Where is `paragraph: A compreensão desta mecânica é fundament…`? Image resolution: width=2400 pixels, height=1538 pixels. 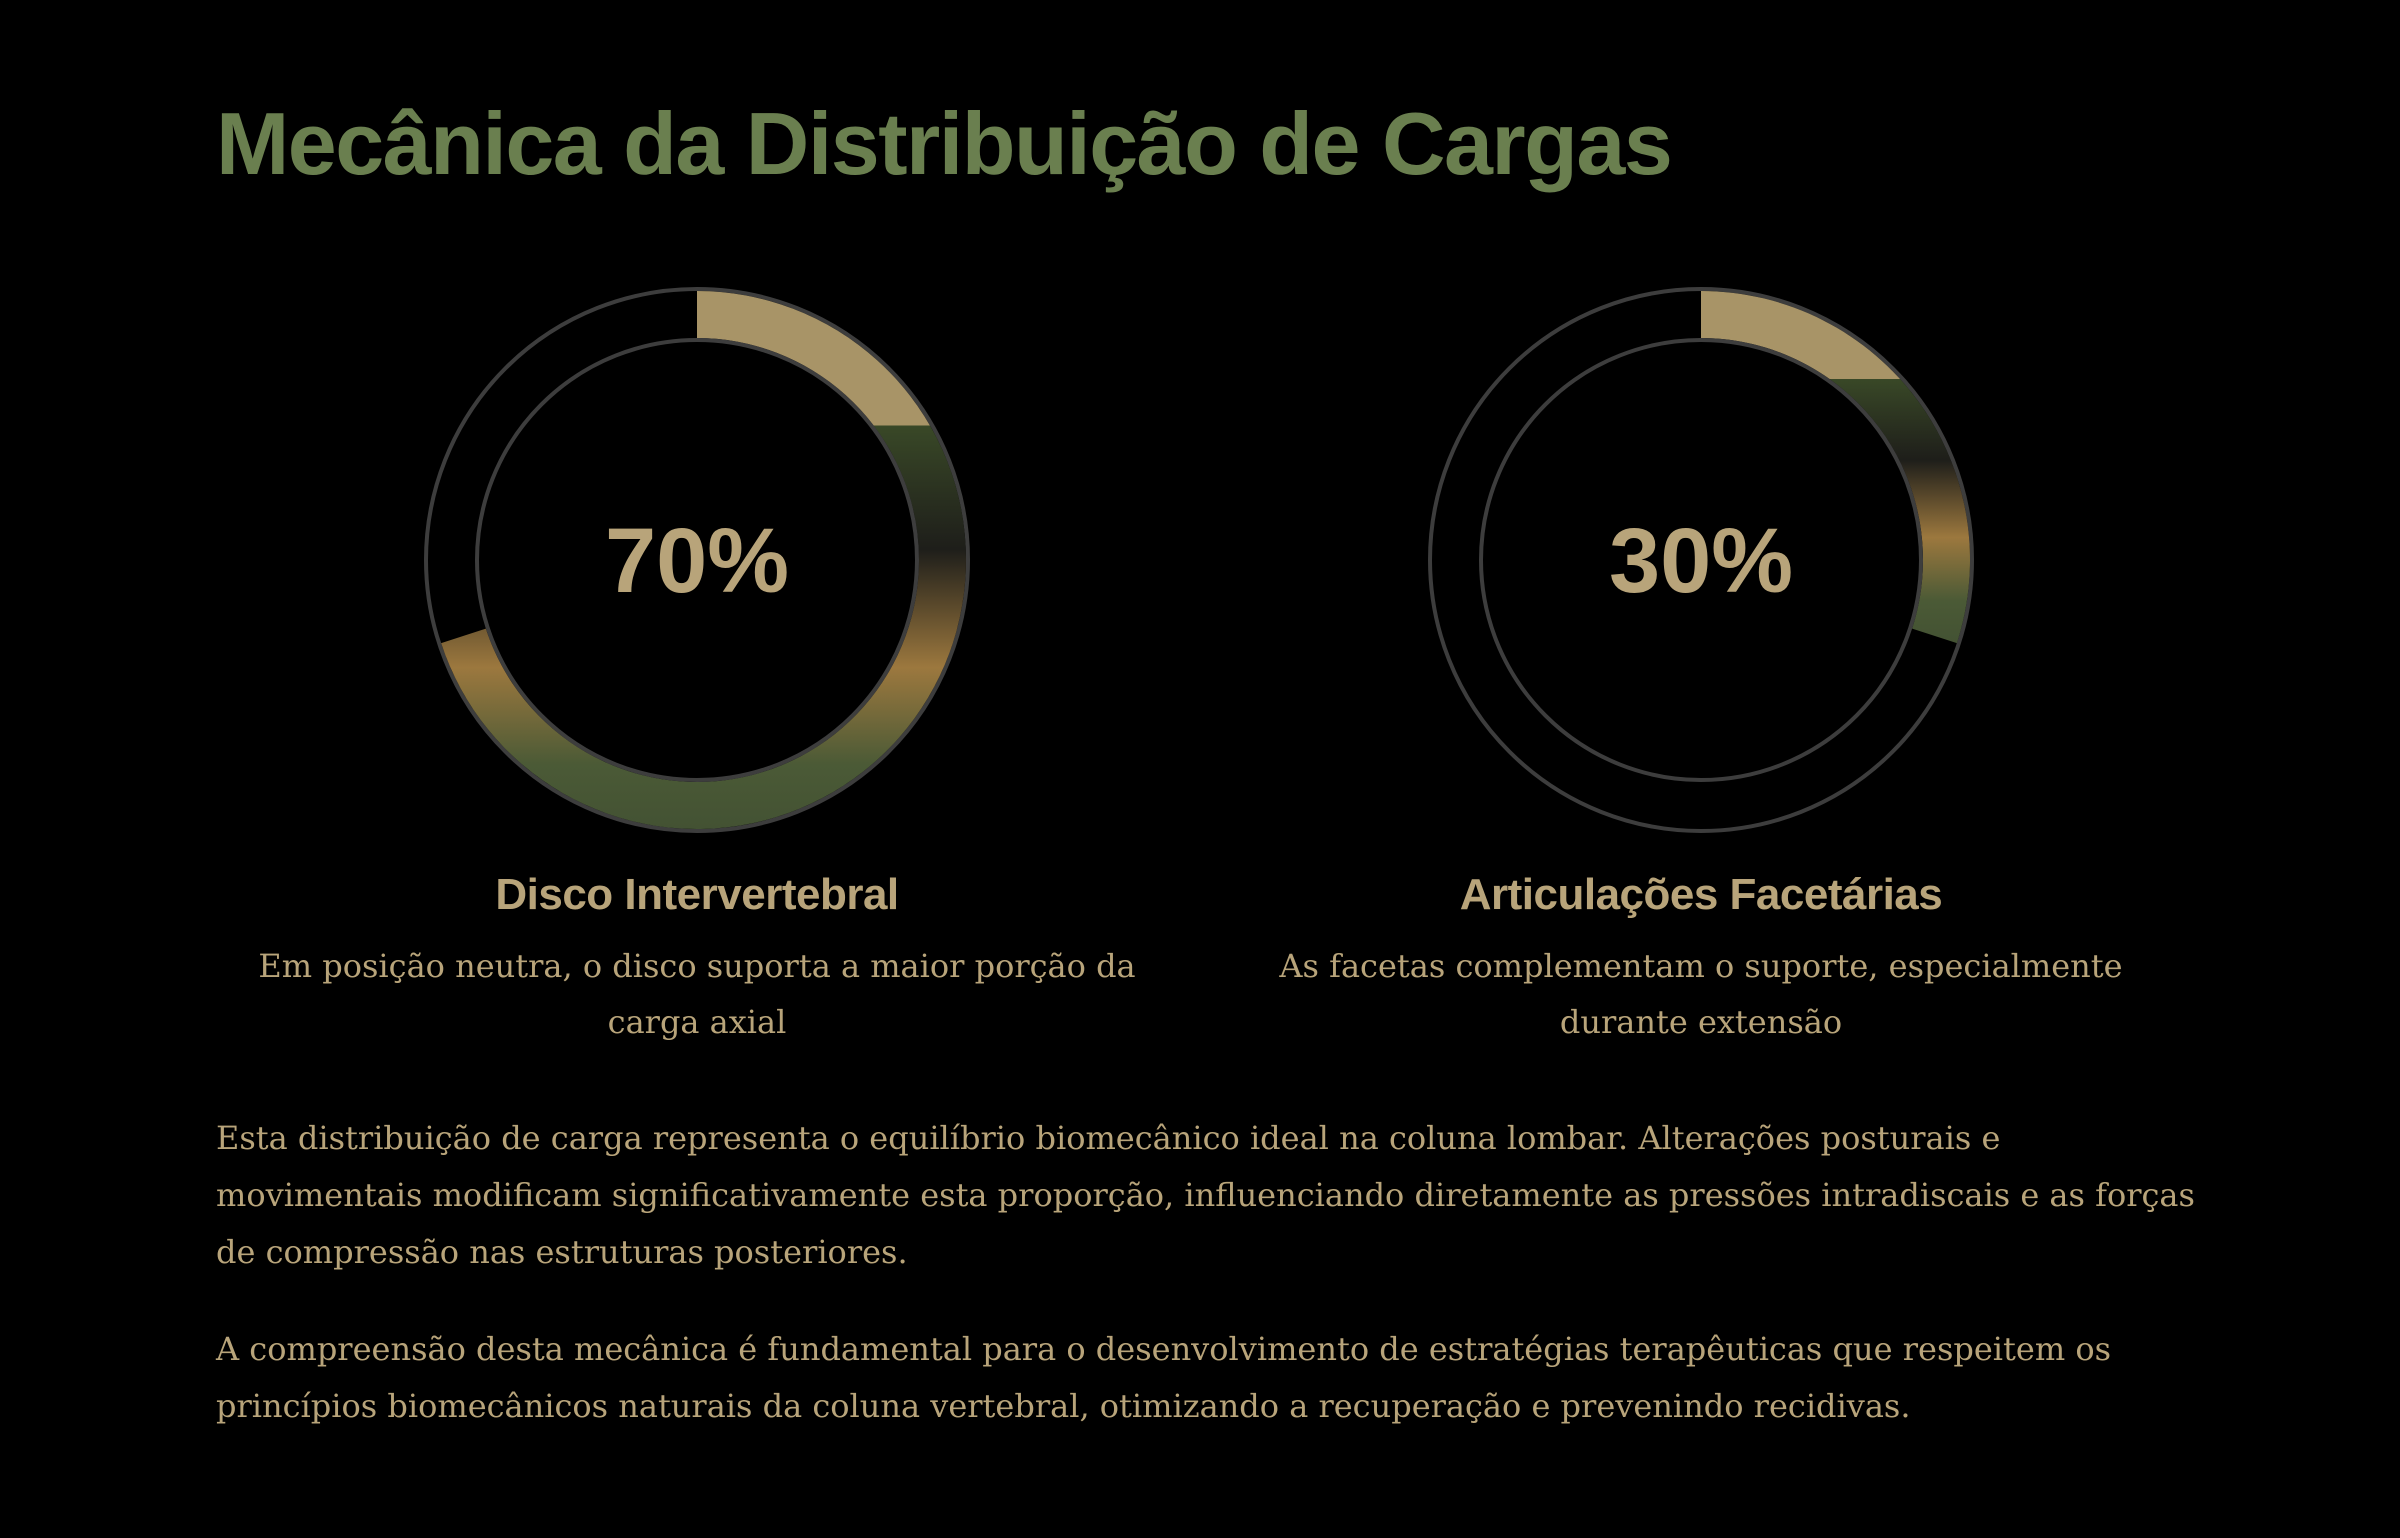 paragraph: A compreensão desta mecânica é fundament… is located at coordinates (1164, 1377).